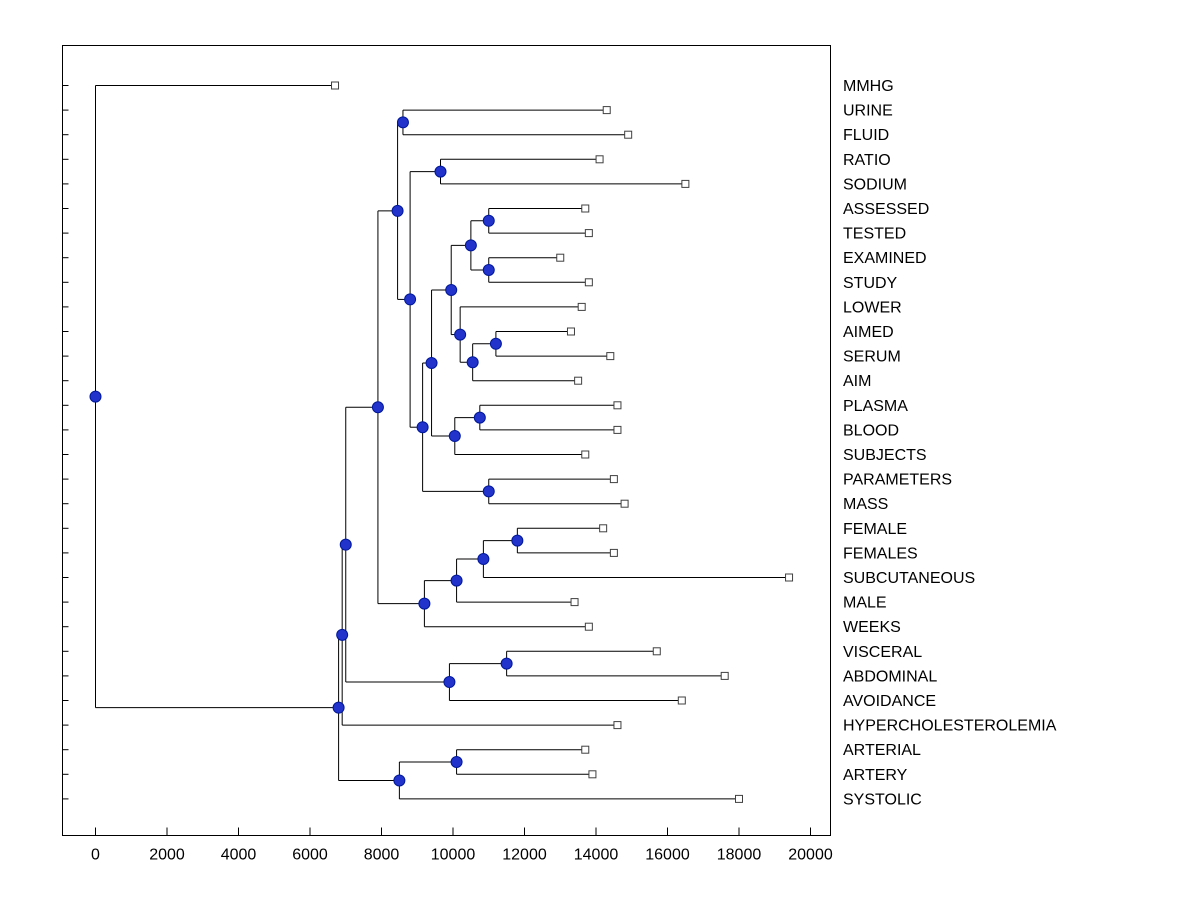 This screenshot has width=1200, height=900. Describe the element at coordinates (889, 701) in the screenshot. I see `leaf-label: AVOIDANCE` at that location.